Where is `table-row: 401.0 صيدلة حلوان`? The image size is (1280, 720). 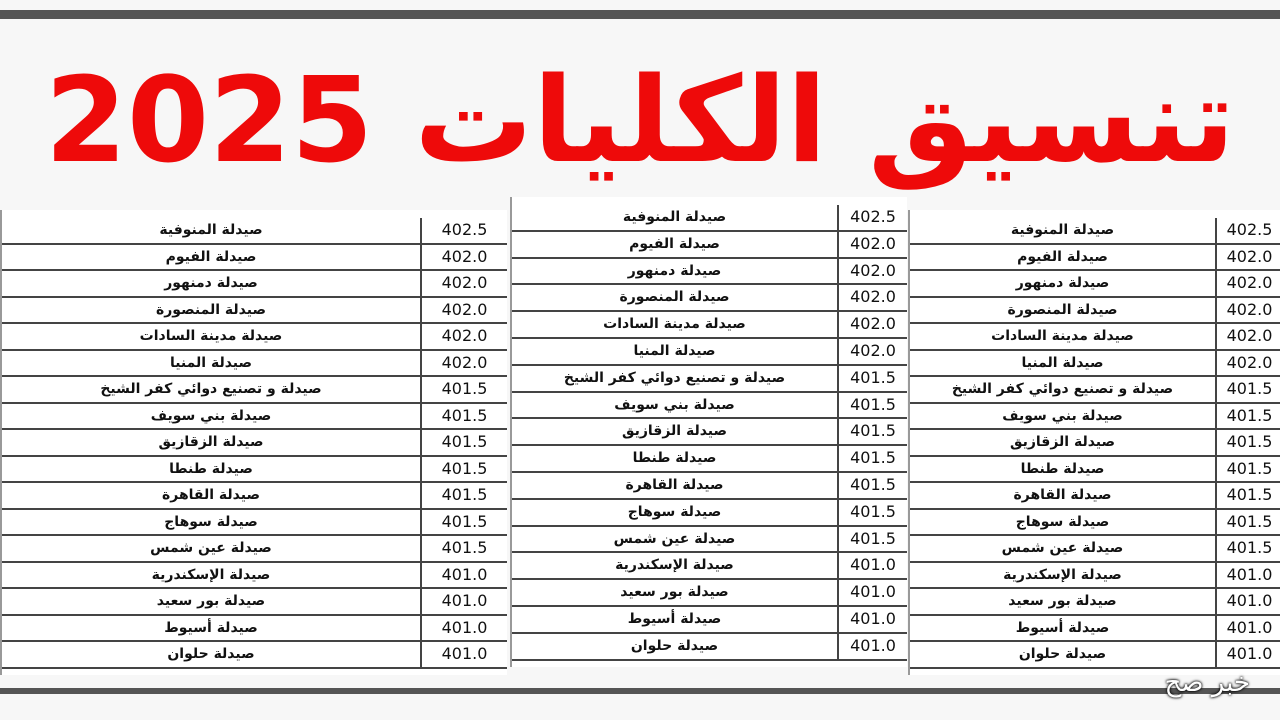 table-row: 401.0 صيدلة حلوان is located at coordinates (709, 647).